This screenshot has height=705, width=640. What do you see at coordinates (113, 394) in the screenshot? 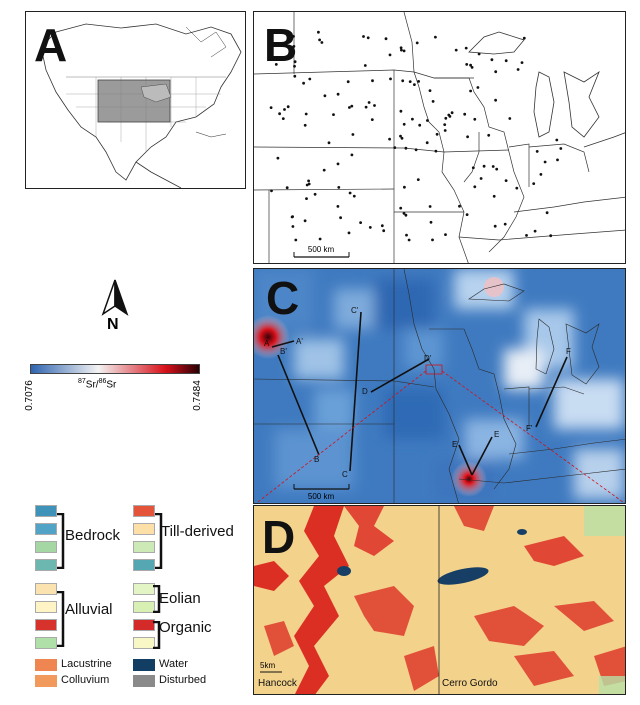
I see `colorbar: 0.7076 0.7484 87Sr/86Sr` at bounding box center [113, 394].